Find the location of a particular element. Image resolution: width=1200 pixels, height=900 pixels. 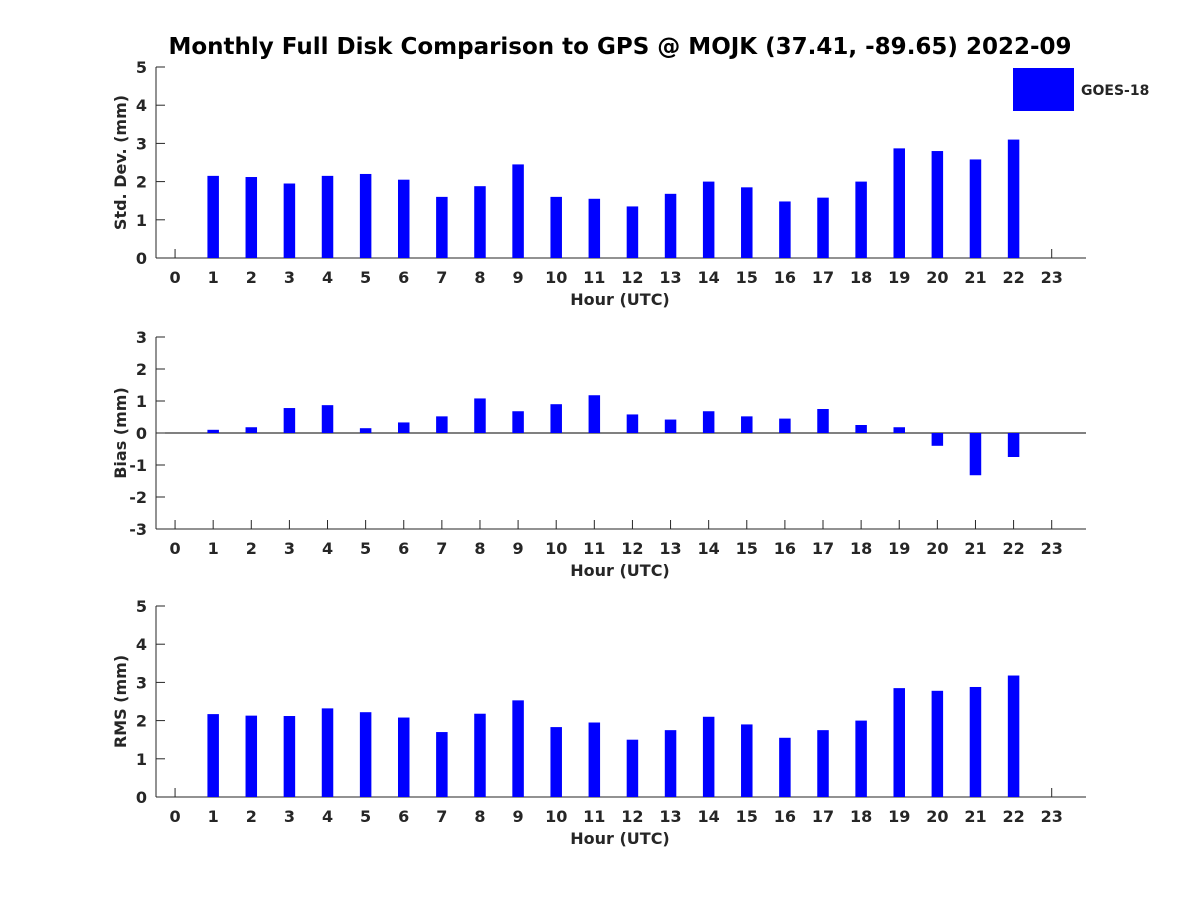

y-tick-label: 2 is located at coordinates (141, 721).